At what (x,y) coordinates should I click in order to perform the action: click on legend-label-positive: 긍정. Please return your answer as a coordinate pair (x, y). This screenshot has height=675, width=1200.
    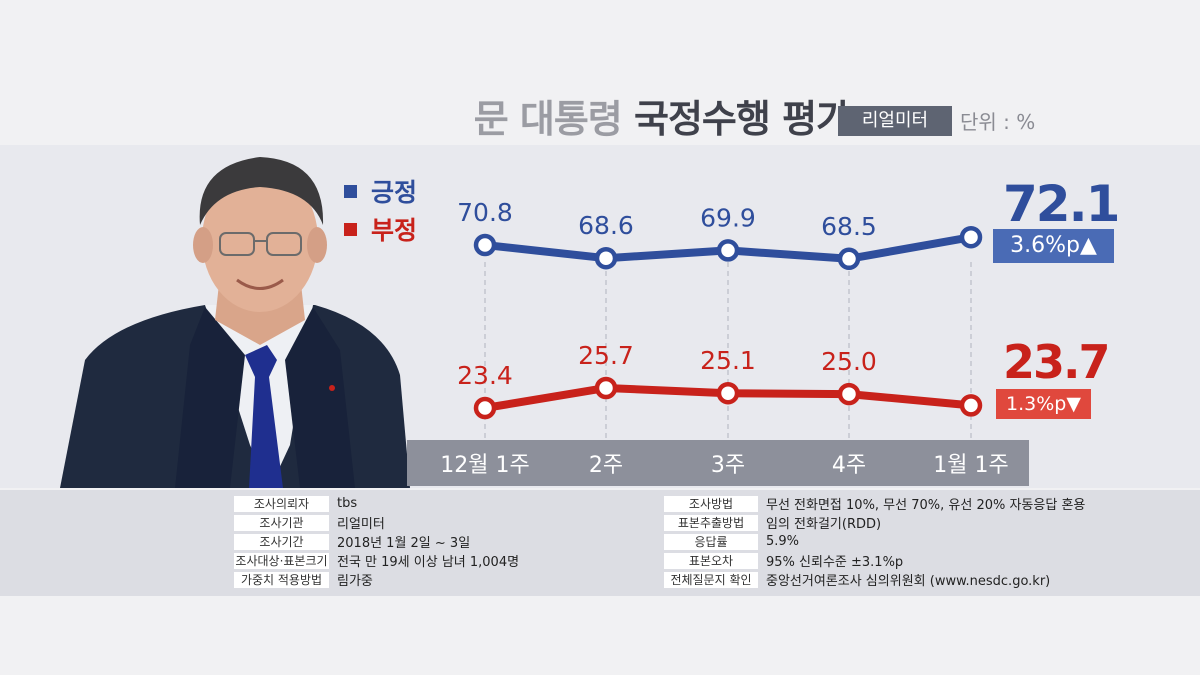
    Looking at the image, I should click on (394, 192).